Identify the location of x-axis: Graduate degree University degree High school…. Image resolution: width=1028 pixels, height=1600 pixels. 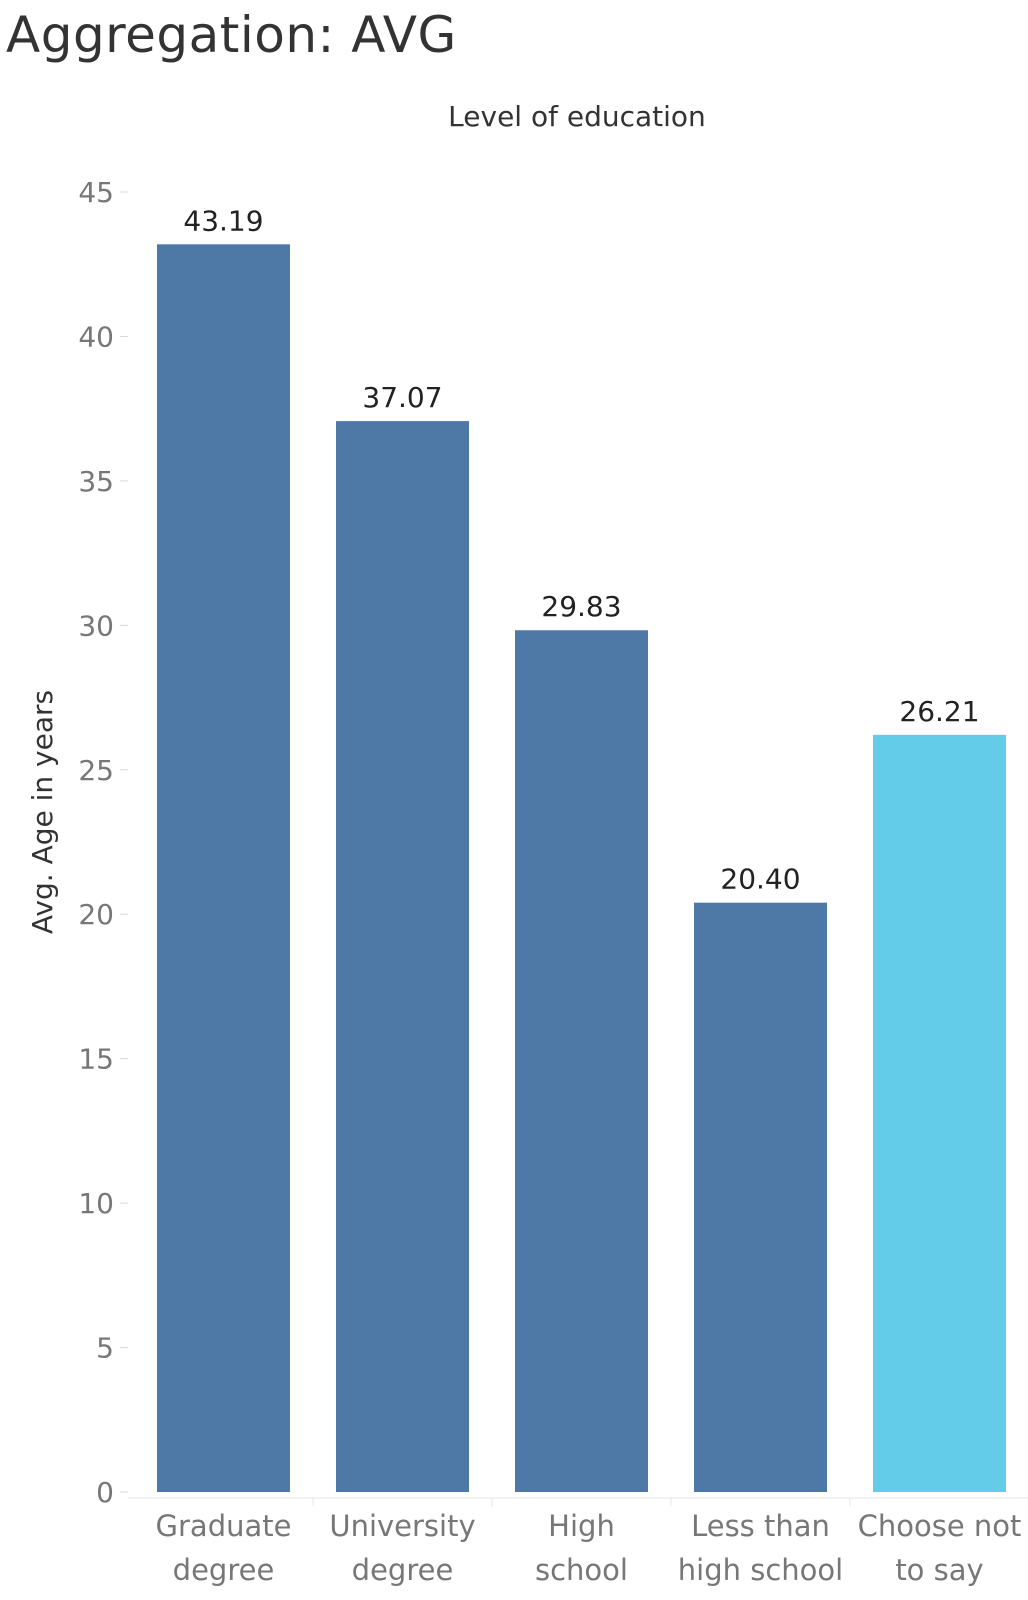
(578, 1542).